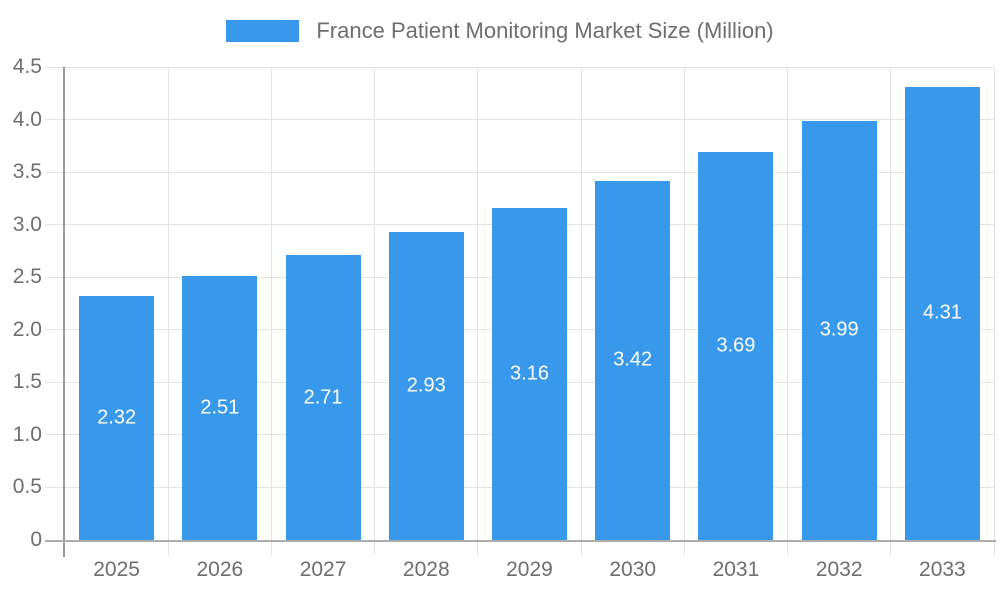 Image resolution: width=1000 pixels, height=600 pixels. What do you see at coordinates (839, 569) in the screenshot?
I see `x-axis-tick-label: 2032` at bounding box center [839, 569].